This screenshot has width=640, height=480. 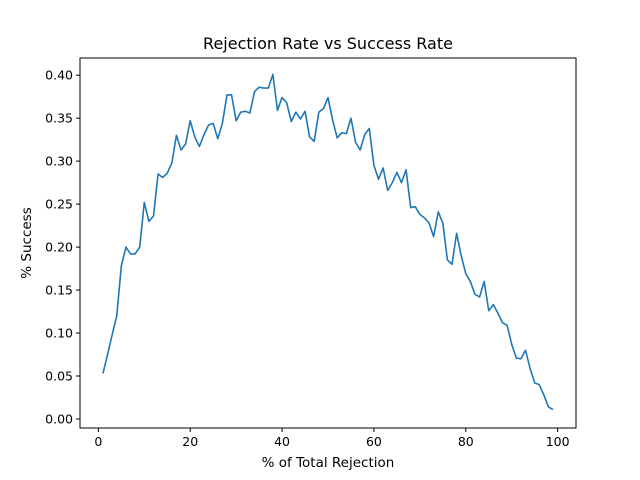 I want to click on y-tick-label: 0.20, so click(x=59, y=247).